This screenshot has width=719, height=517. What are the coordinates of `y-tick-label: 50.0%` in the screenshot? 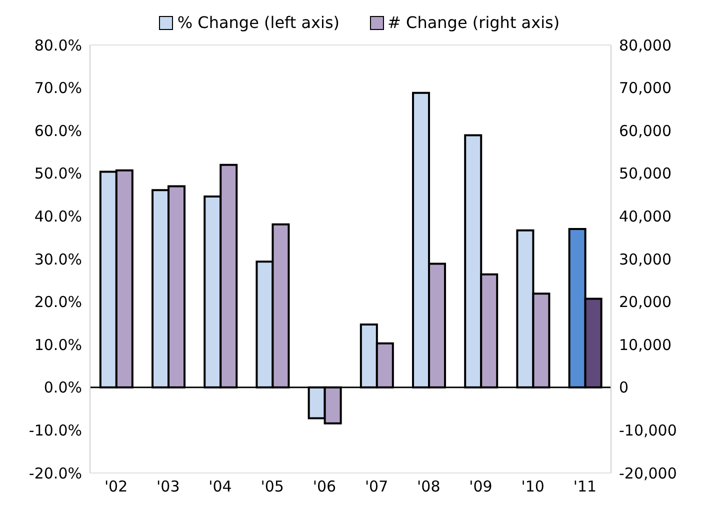 It's located at (58, 173).